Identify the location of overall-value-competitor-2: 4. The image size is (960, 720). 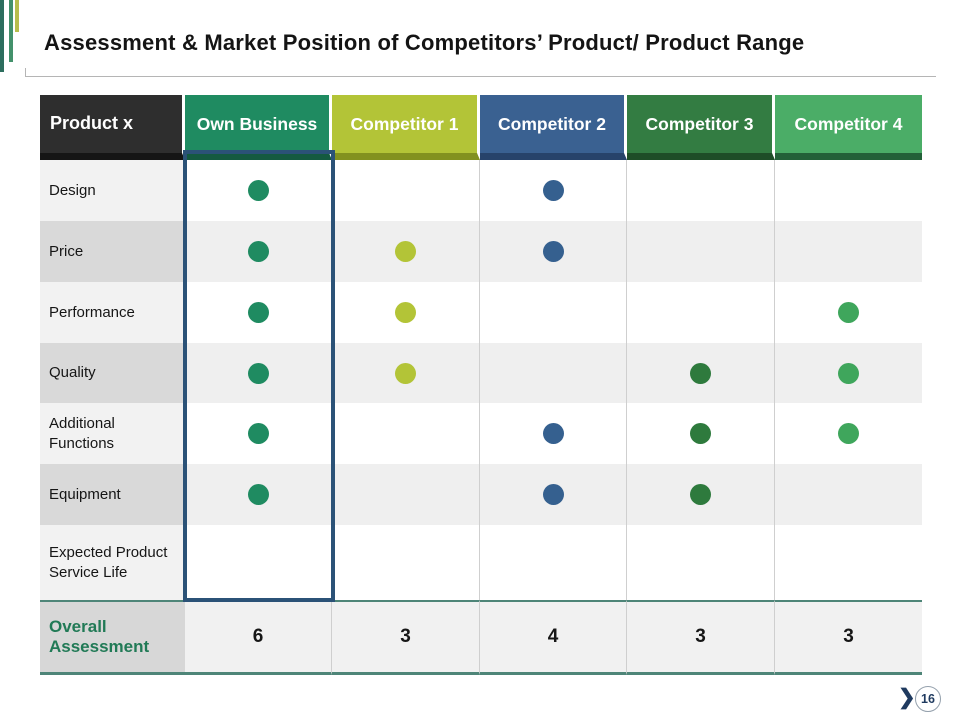
(553, 637).